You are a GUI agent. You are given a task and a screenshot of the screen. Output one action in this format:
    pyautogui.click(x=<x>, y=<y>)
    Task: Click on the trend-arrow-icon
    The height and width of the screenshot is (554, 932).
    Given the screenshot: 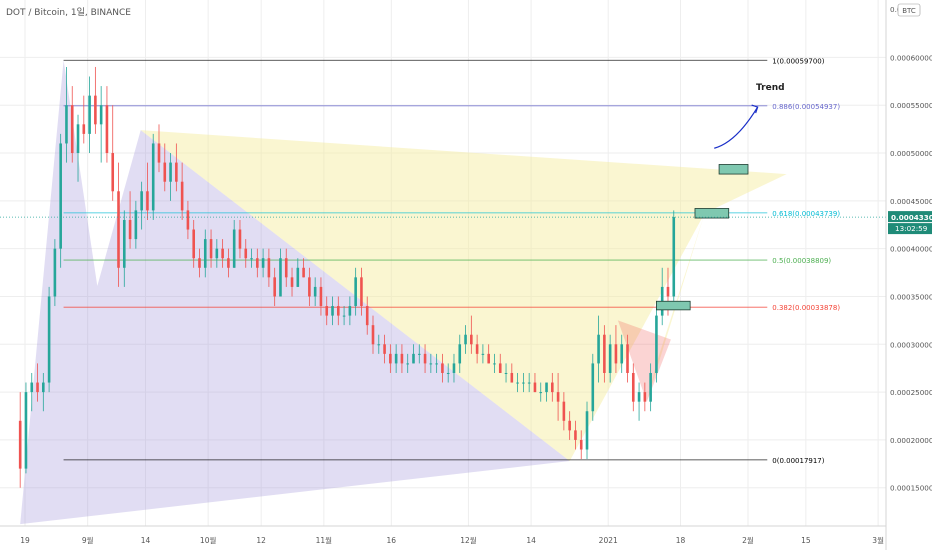 What is the action you would take?
    pyautogui.click(x=736, y=127)
    